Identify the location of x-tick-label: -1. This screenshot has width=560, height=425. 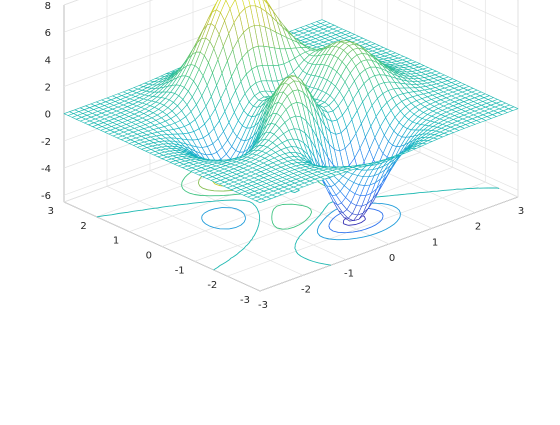
(349, 274).